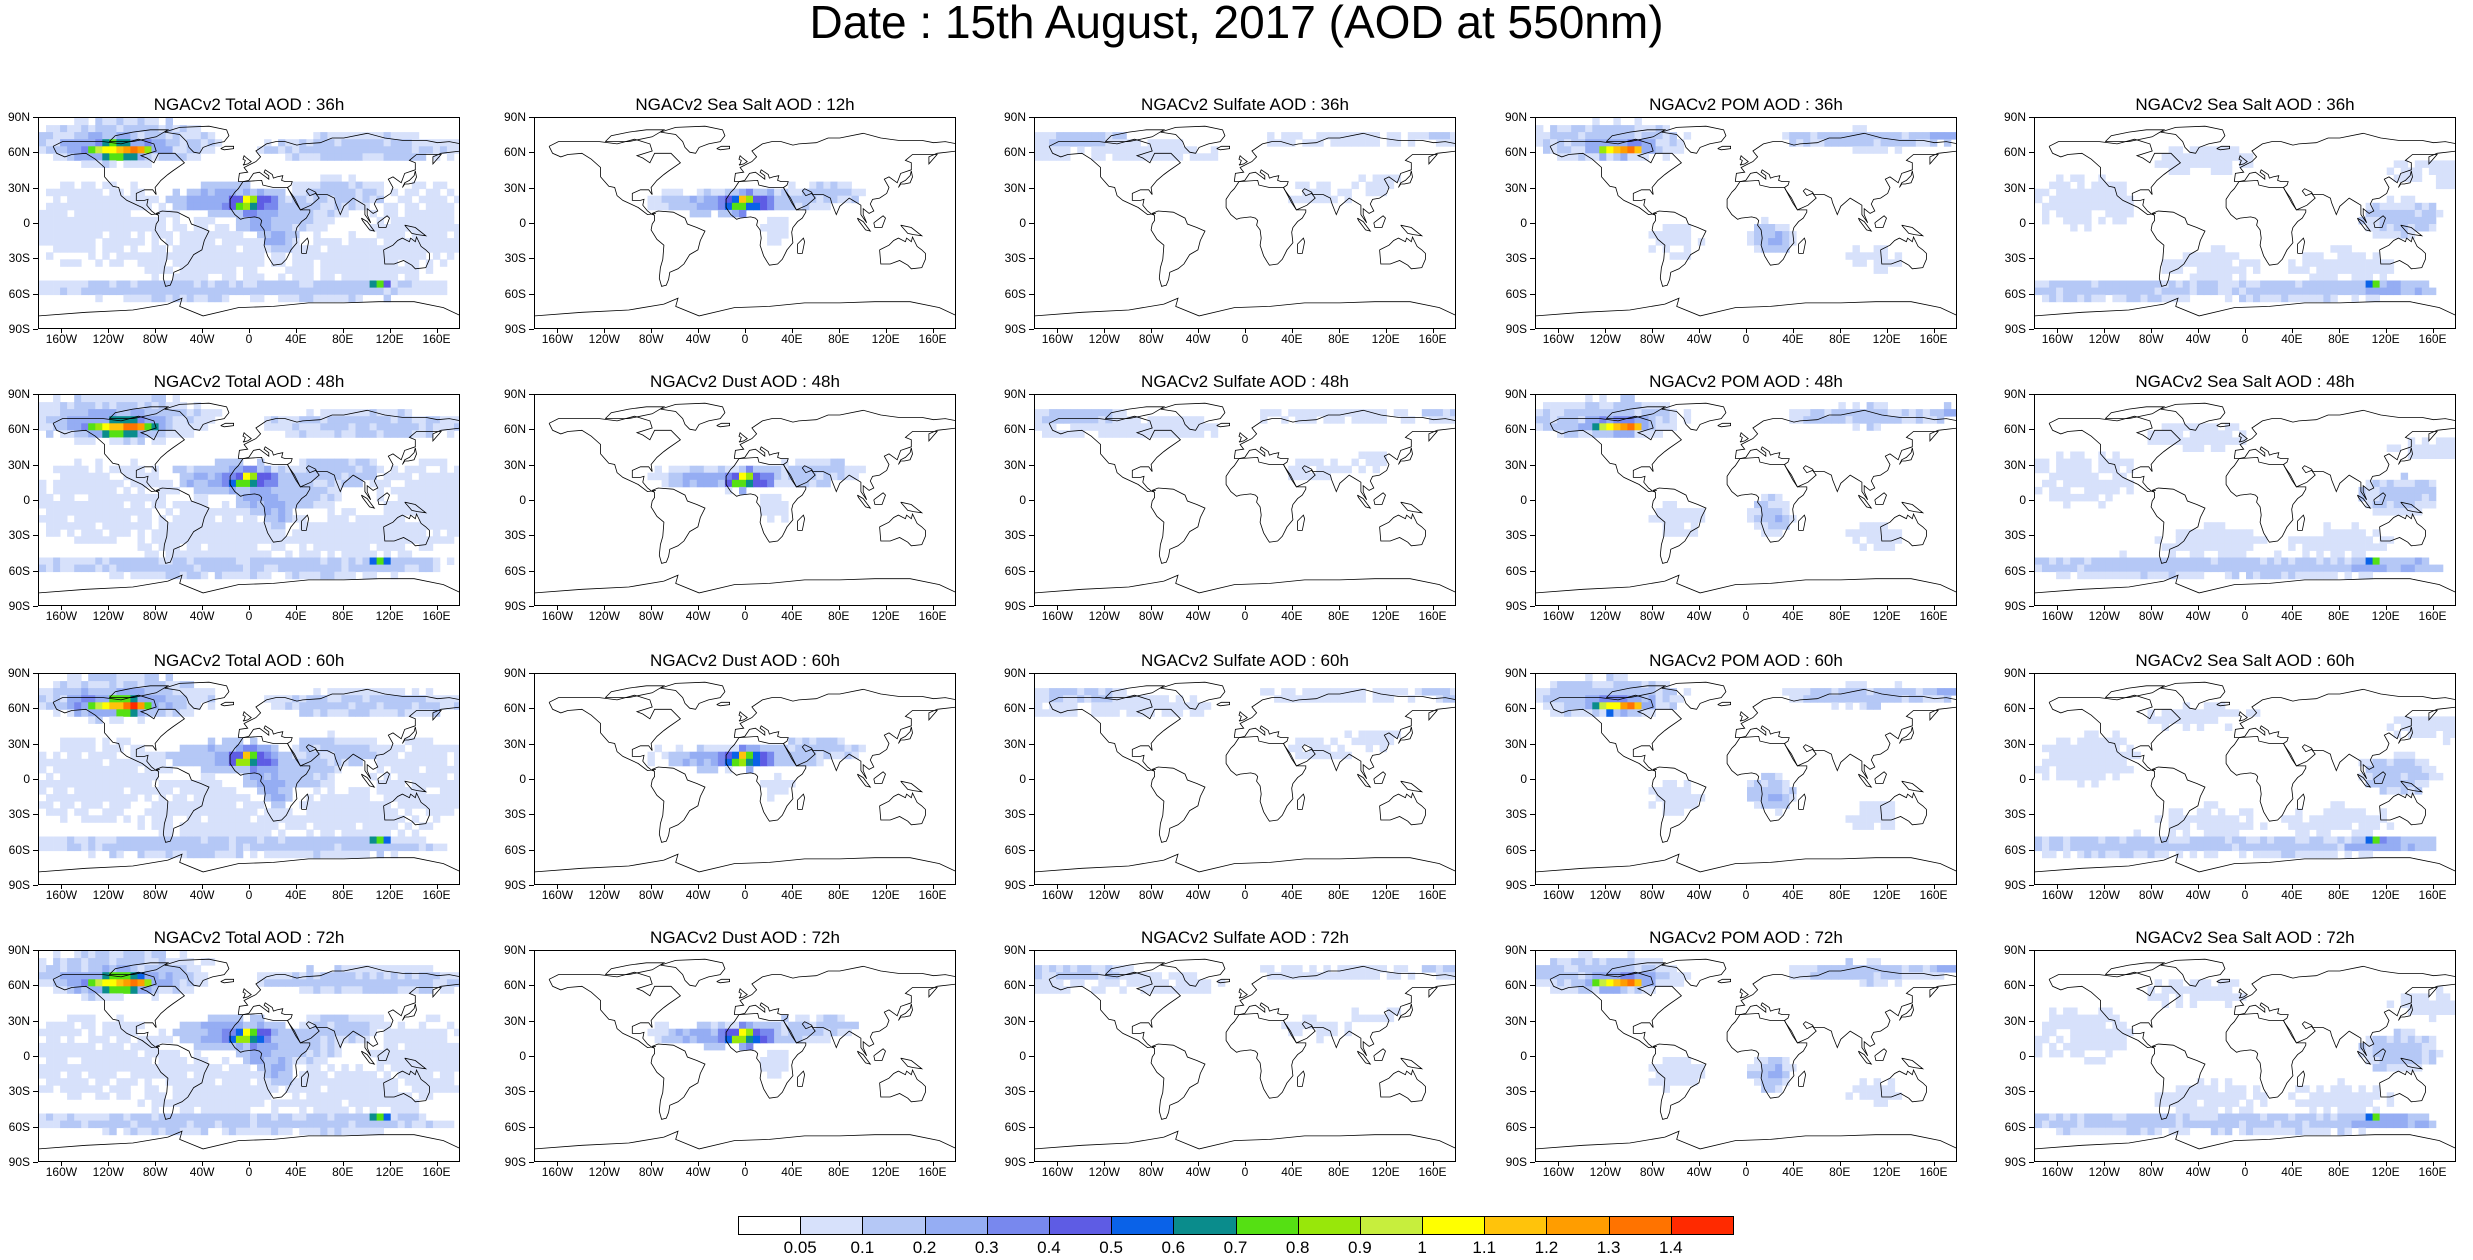  What do you see at coordinates (18, 394) in the screenshot?
I see `latitude-label: 90N` at bounding box center [18, 394].